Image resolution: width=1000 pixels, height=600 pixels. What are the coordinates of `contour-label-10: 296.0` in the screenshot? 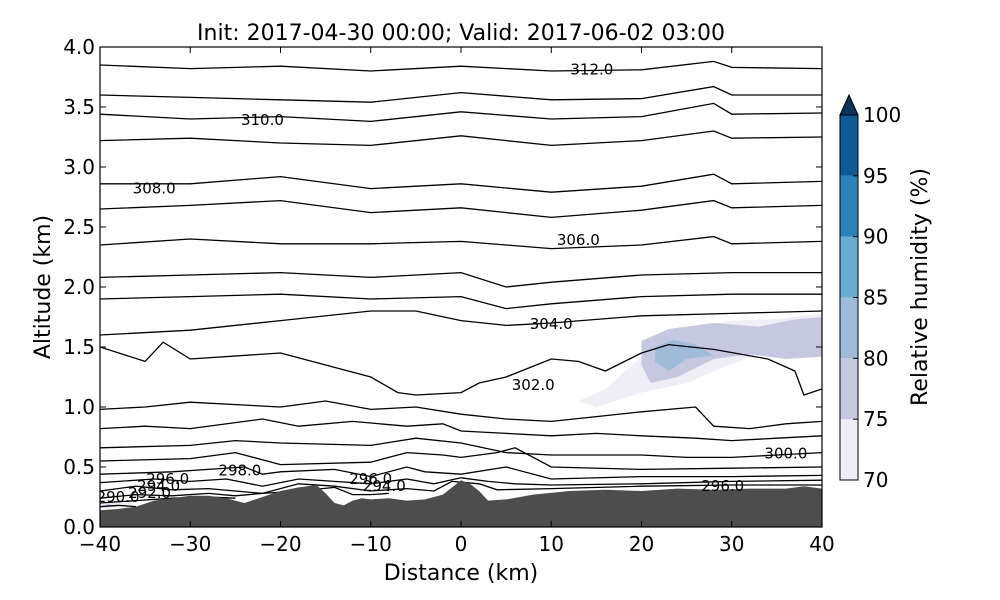 It's located at (722, 486).